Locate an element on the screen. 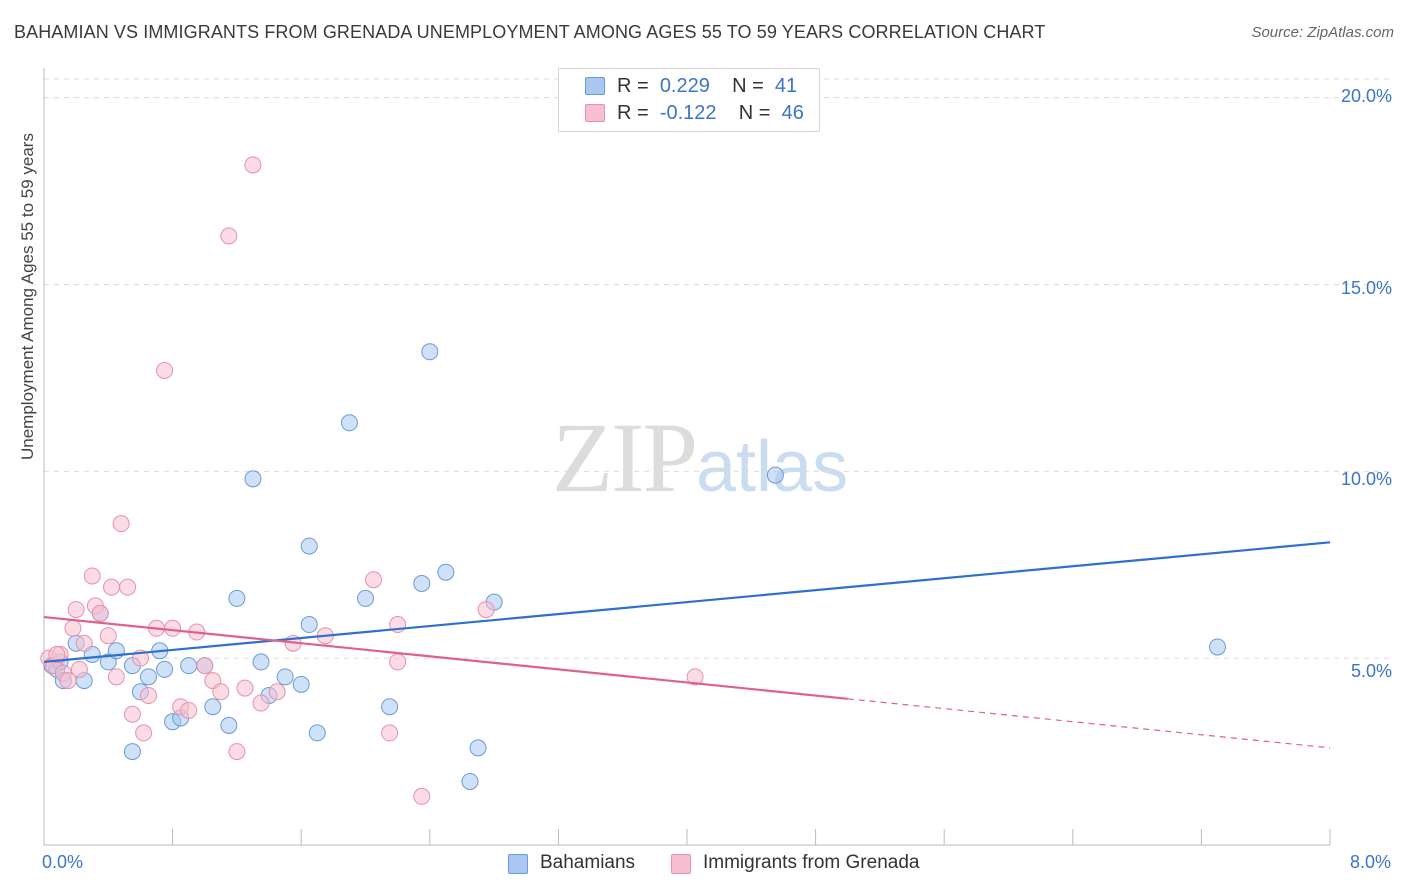 The width and height of the screenshot is (1406, 892). x-tick-label: 8.0% is located at coordinates (1371, 862).